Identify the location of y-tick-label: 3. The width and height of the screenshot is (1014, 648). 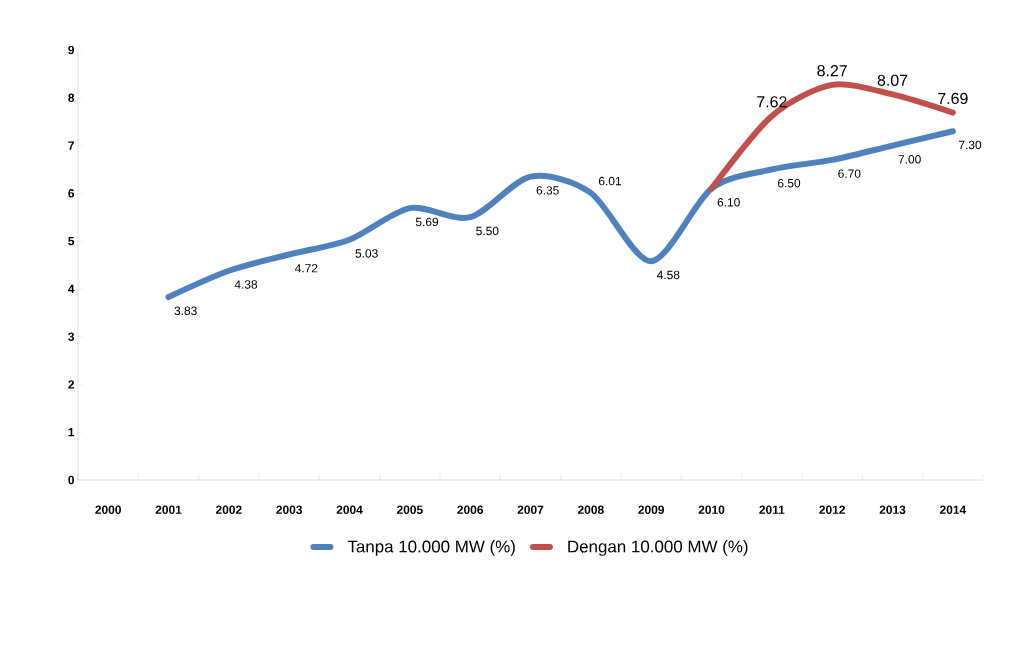
(71, 336).